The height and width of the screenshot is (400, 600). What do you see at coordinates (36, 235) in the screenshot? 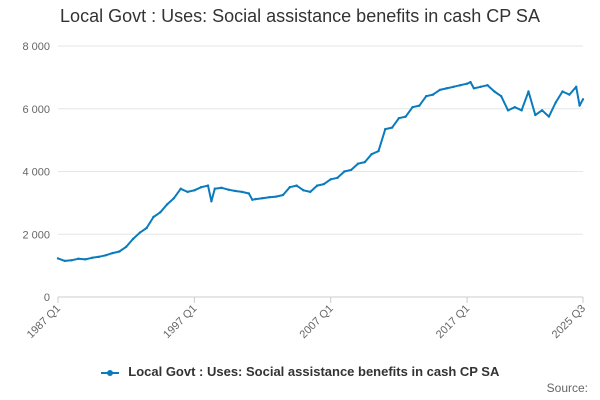
I see `y-tick-label: 2 000` at bounding box center [36, 235].